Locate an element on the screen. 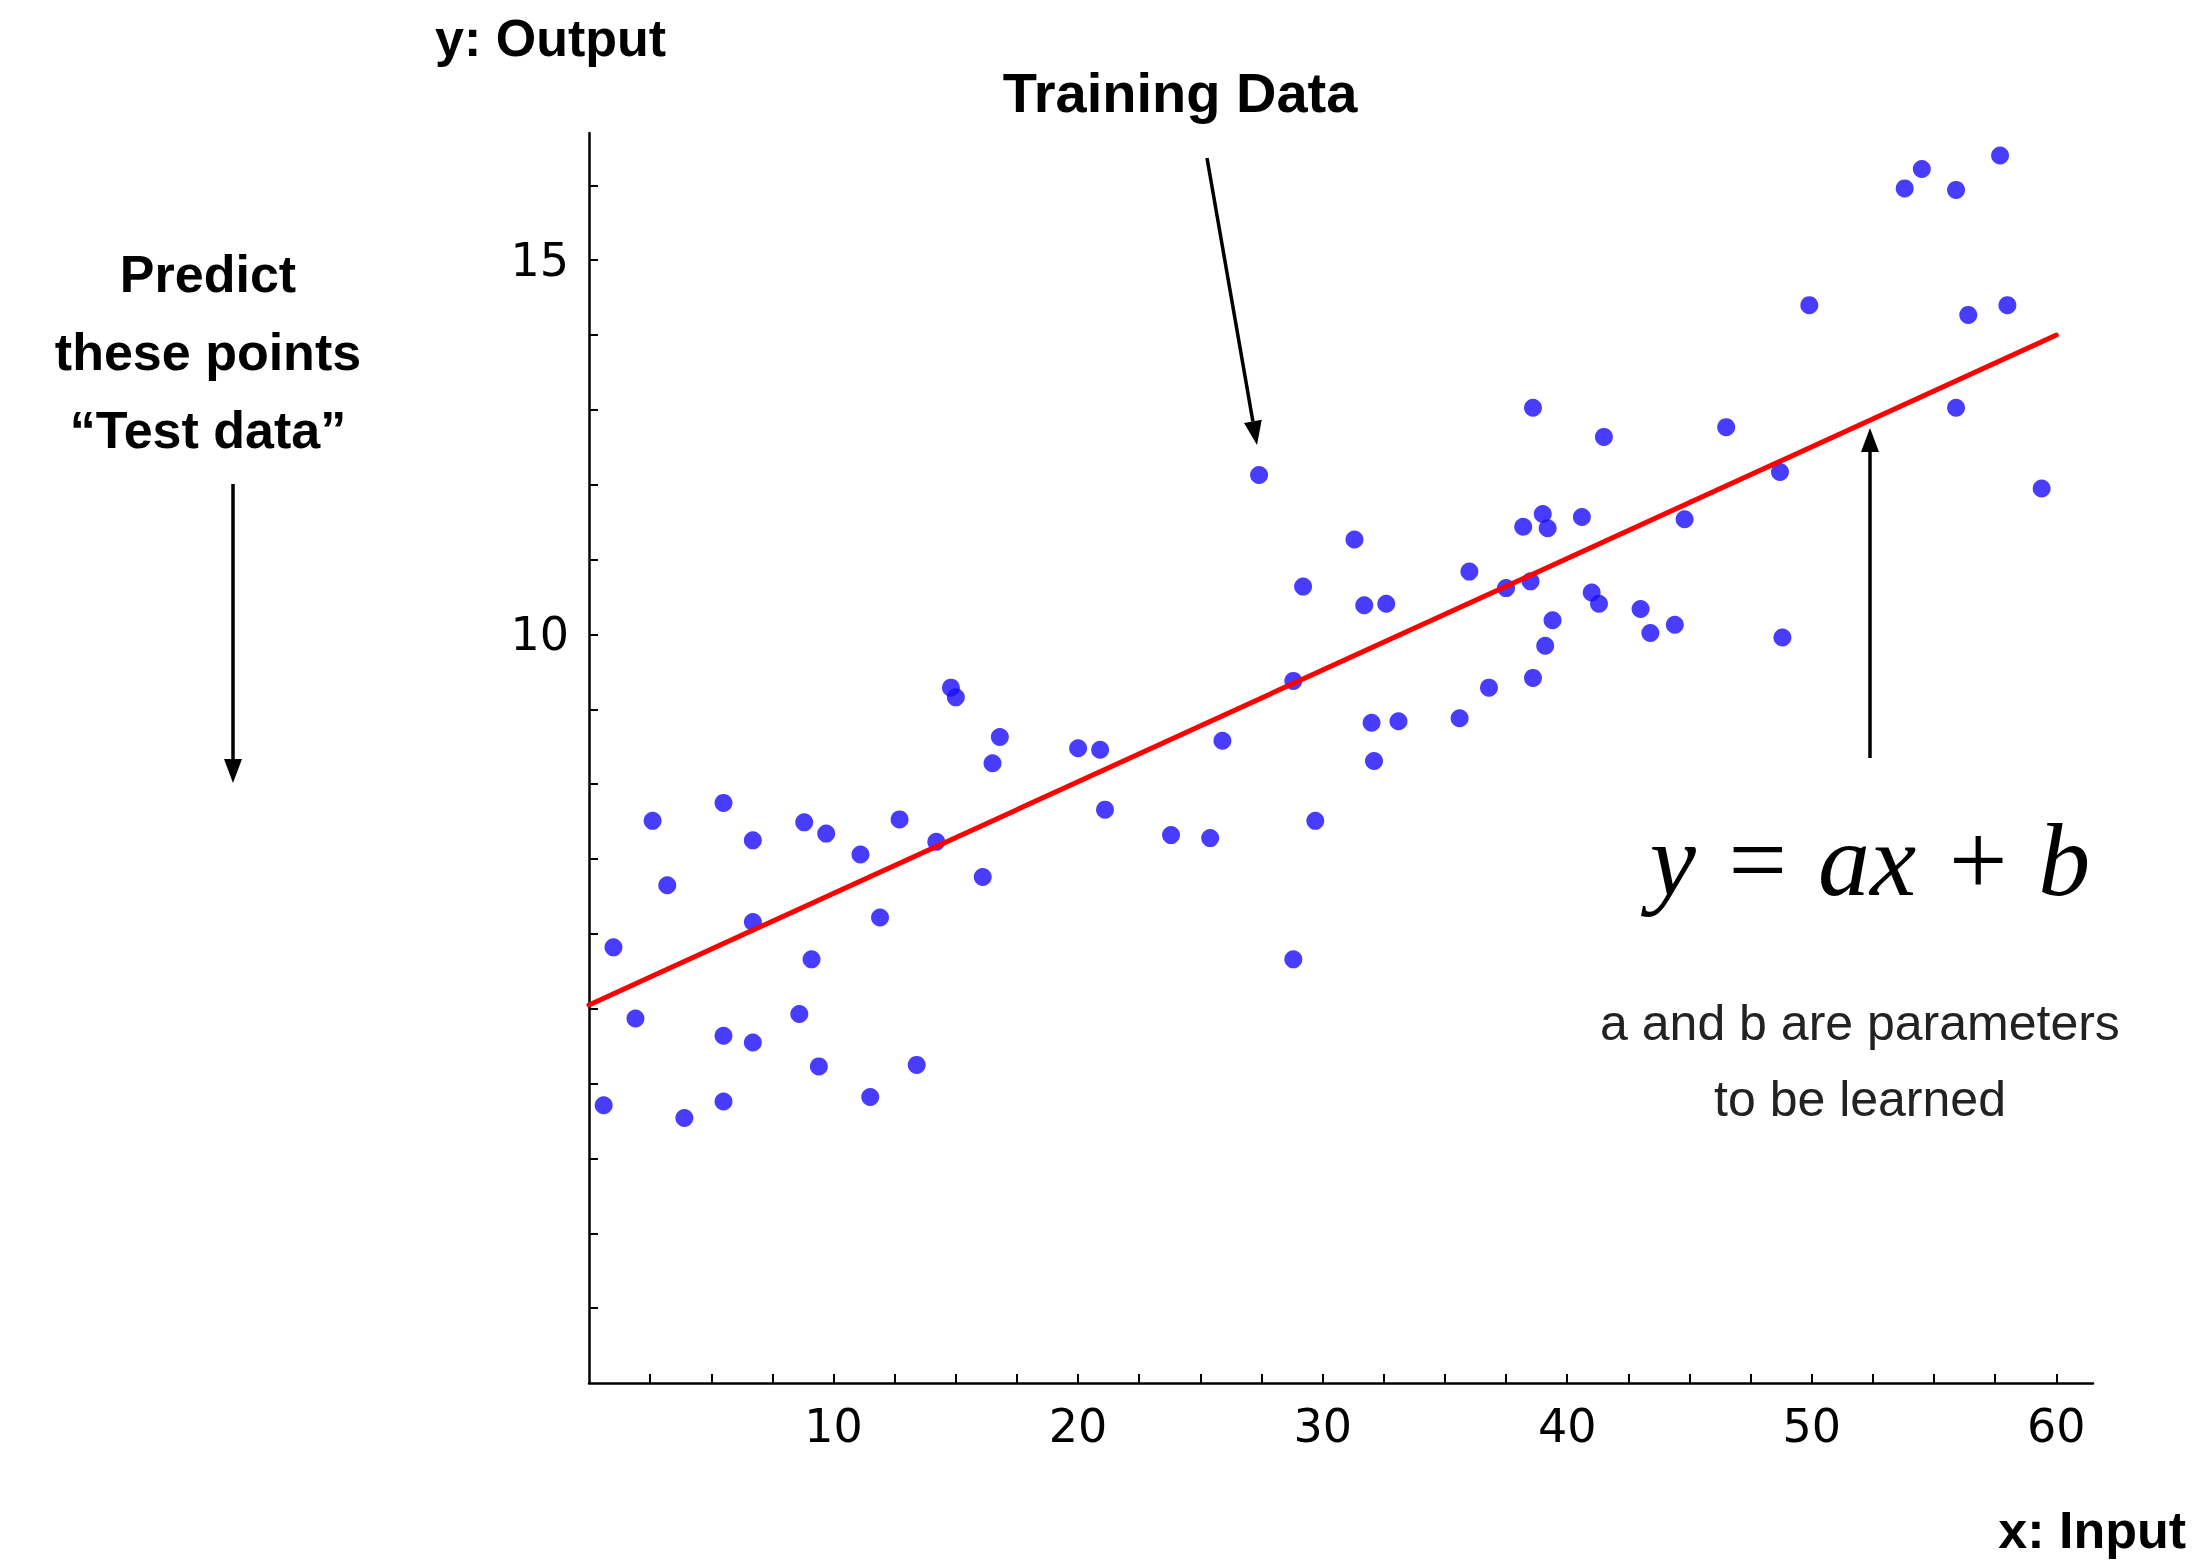 This screenshot has width=2200, height=1566. x-tick-label: 50 is located at coordinates (1812, 1426).